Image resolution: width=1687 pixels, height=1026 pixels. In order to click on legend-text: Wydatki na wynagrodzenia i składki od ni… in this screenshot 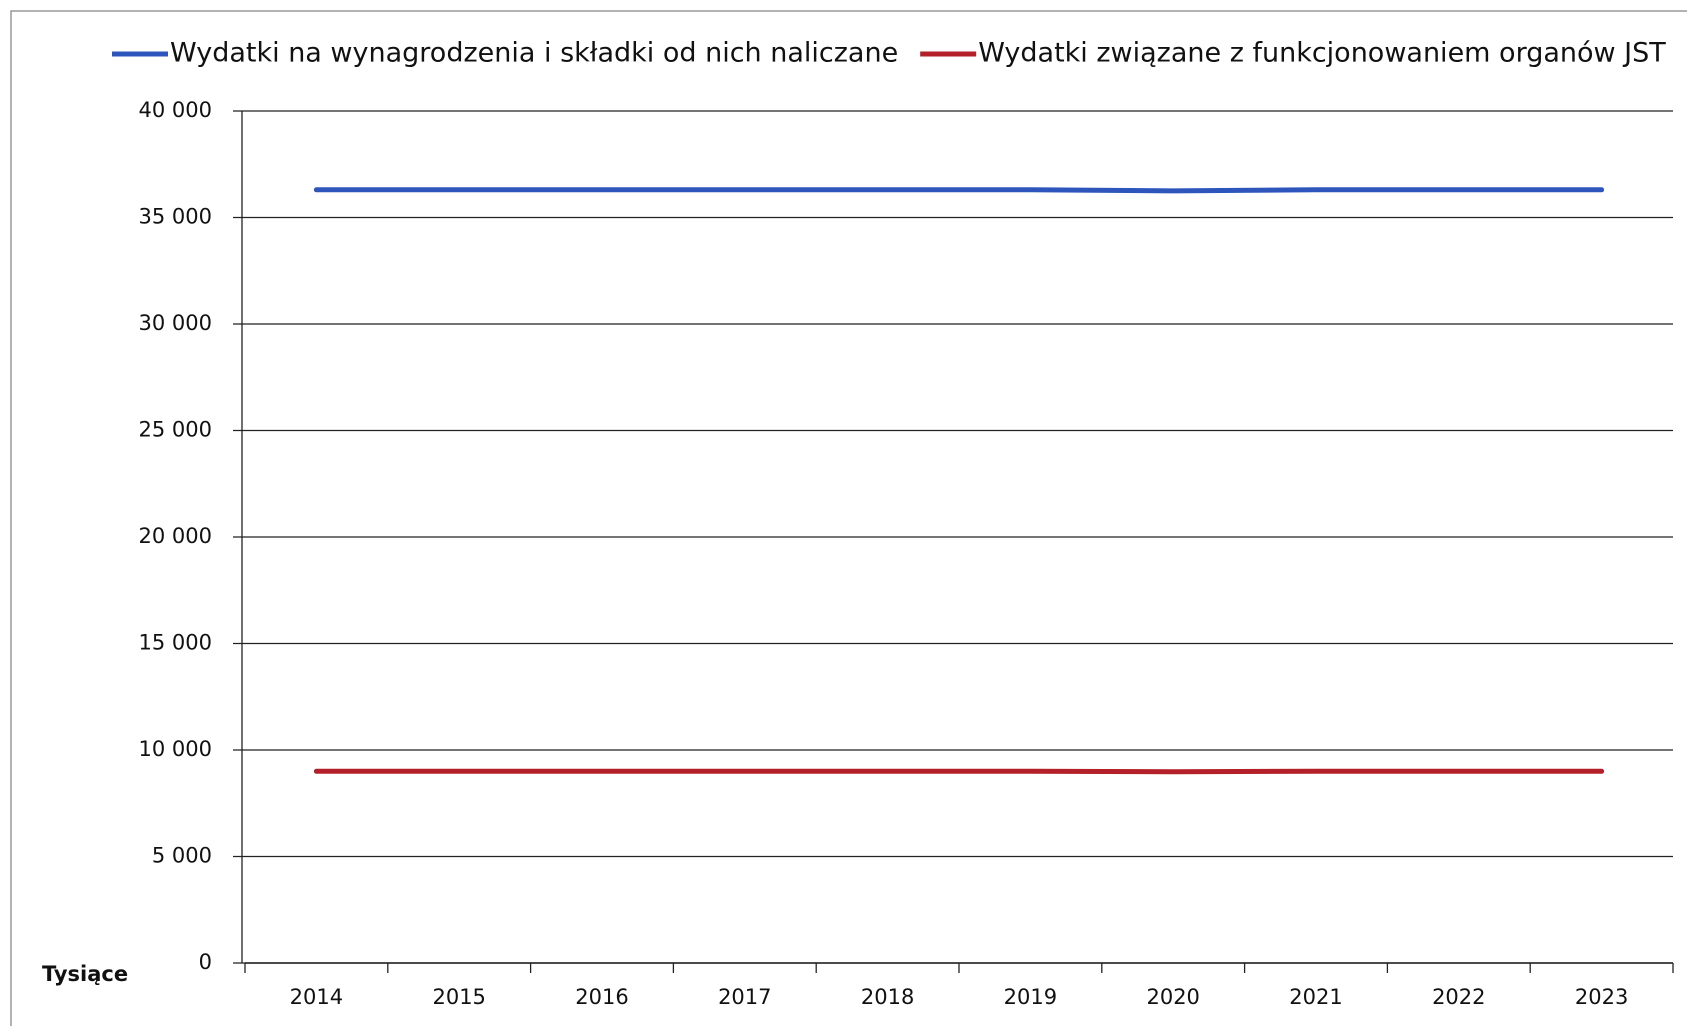, I will do `click(534, 53)`.